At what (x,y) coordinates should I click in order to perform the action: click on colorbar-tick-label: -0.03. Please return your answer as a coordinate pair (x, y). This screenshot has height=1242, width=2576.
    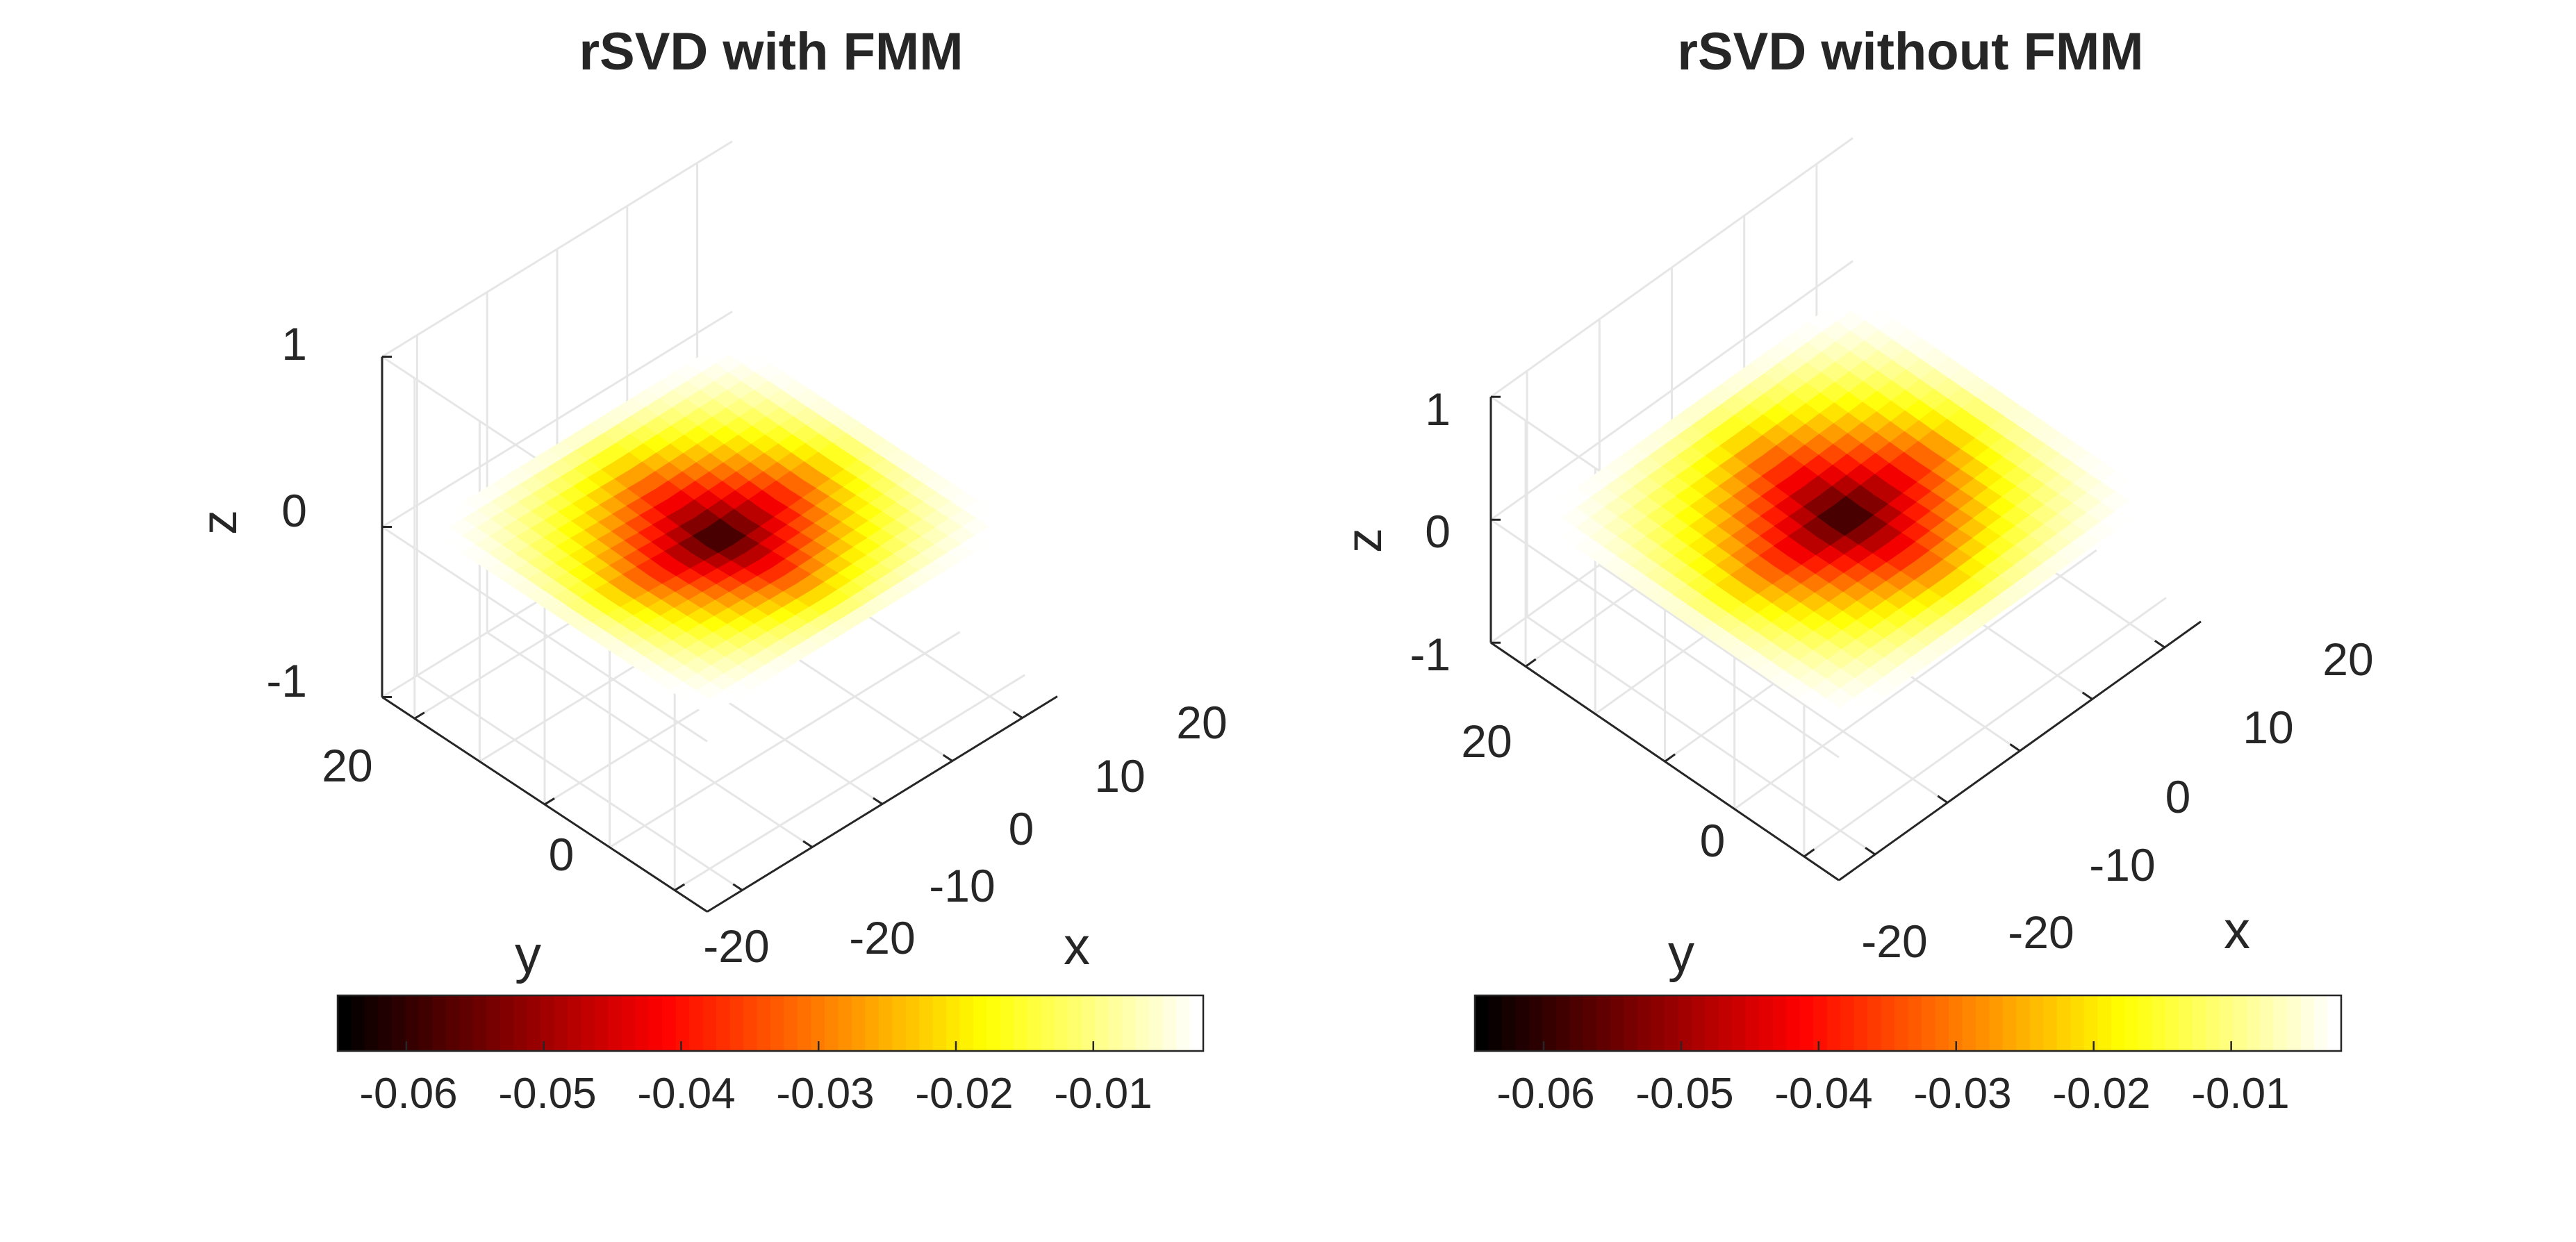
    Looking at the image, I should click on (1962, 1094).